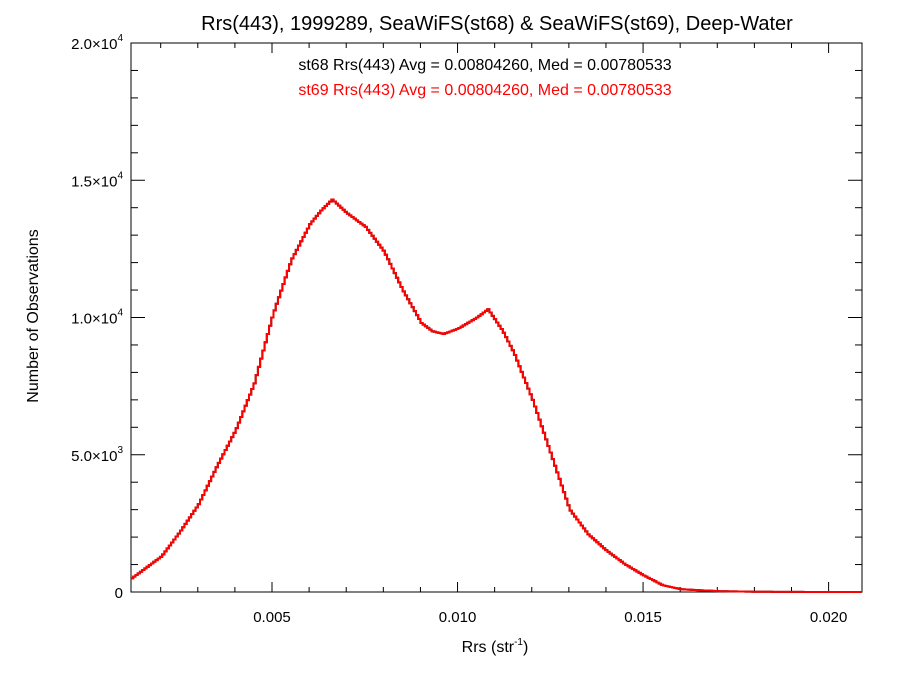 The width and height of the screenshot is (900, 675). What do you see at coordinates (272, 617) in the screenshot?
I see `x-tick-label: 0.005` at bounding box center [272, 617].